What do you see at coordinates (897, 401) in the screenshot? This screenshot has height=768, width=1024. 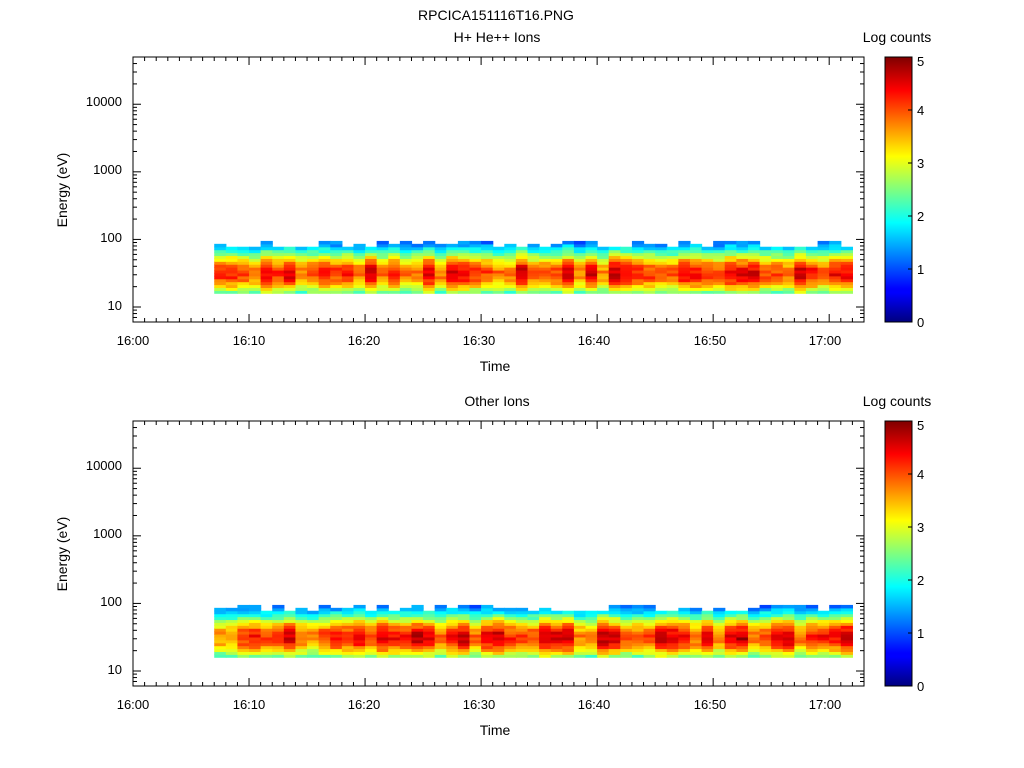 I see `colorbar-label: Log counts` at bounding box center [897, 401].